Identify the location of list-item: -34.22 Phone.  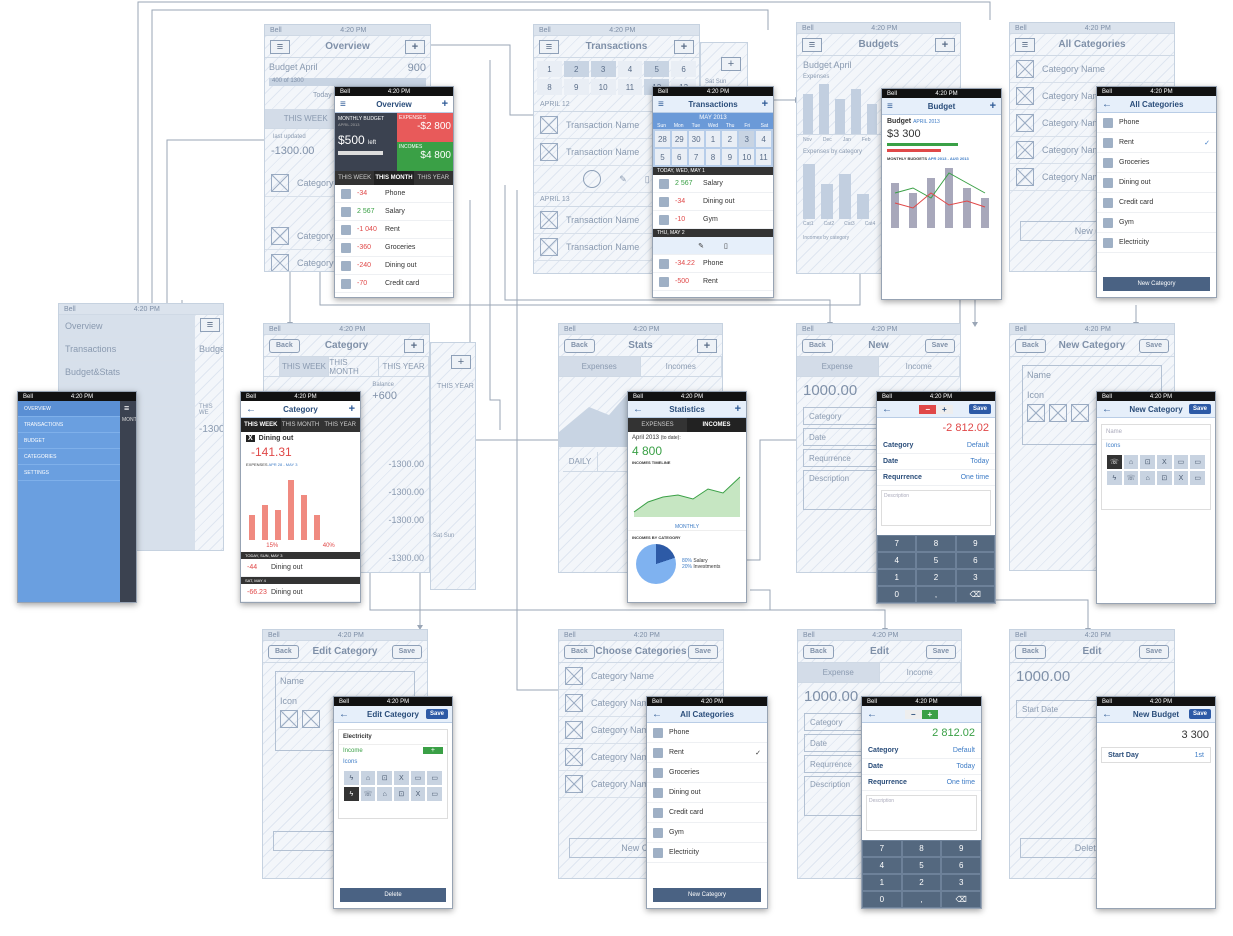
(713, 264).